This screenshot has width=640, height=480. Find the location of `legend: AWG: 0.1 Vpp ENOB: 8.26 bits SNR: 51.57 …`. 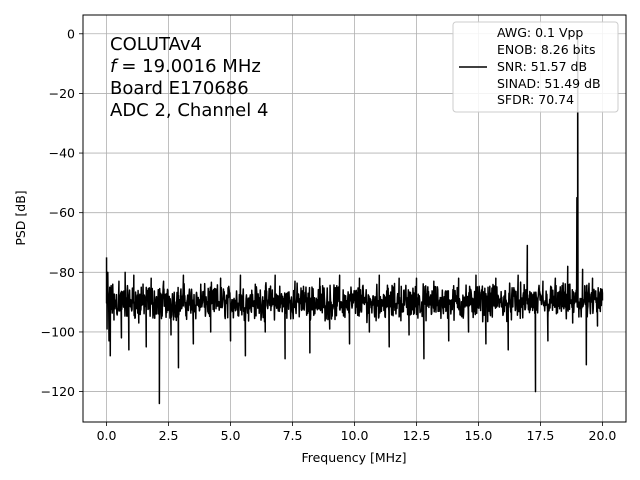

legend: AWG: 0.1 Vpp ENOB: 8.26 bits SNR: 51.57 … is located at coordinates (535, 67).